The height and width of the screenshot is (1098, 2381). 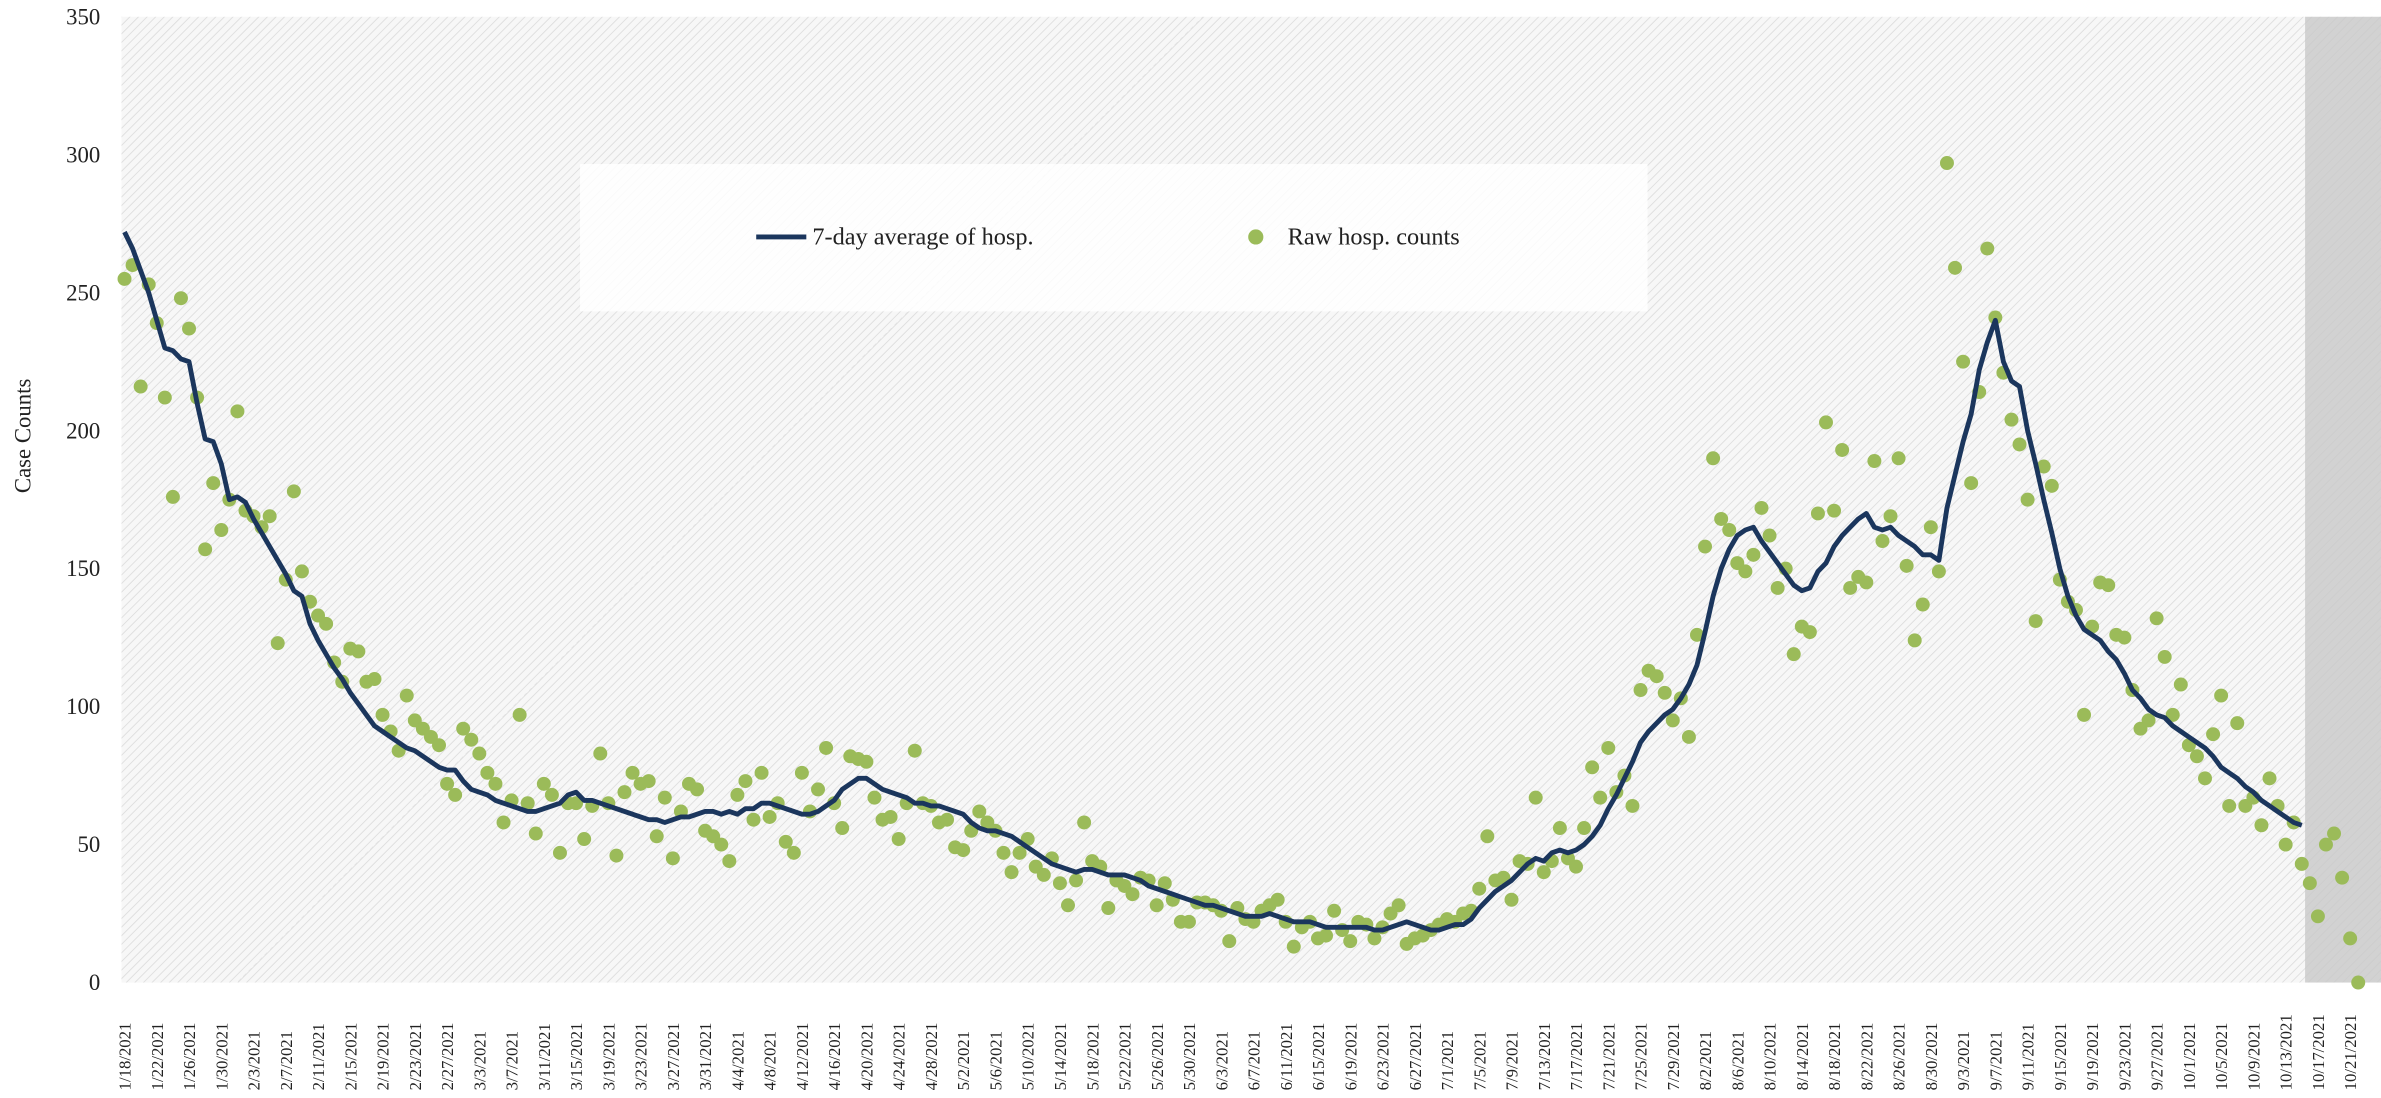 What do you see at coordinates (83, 706) in the screenshot?
I see `y-tick-label: 100` at bounding box center [83, 706].